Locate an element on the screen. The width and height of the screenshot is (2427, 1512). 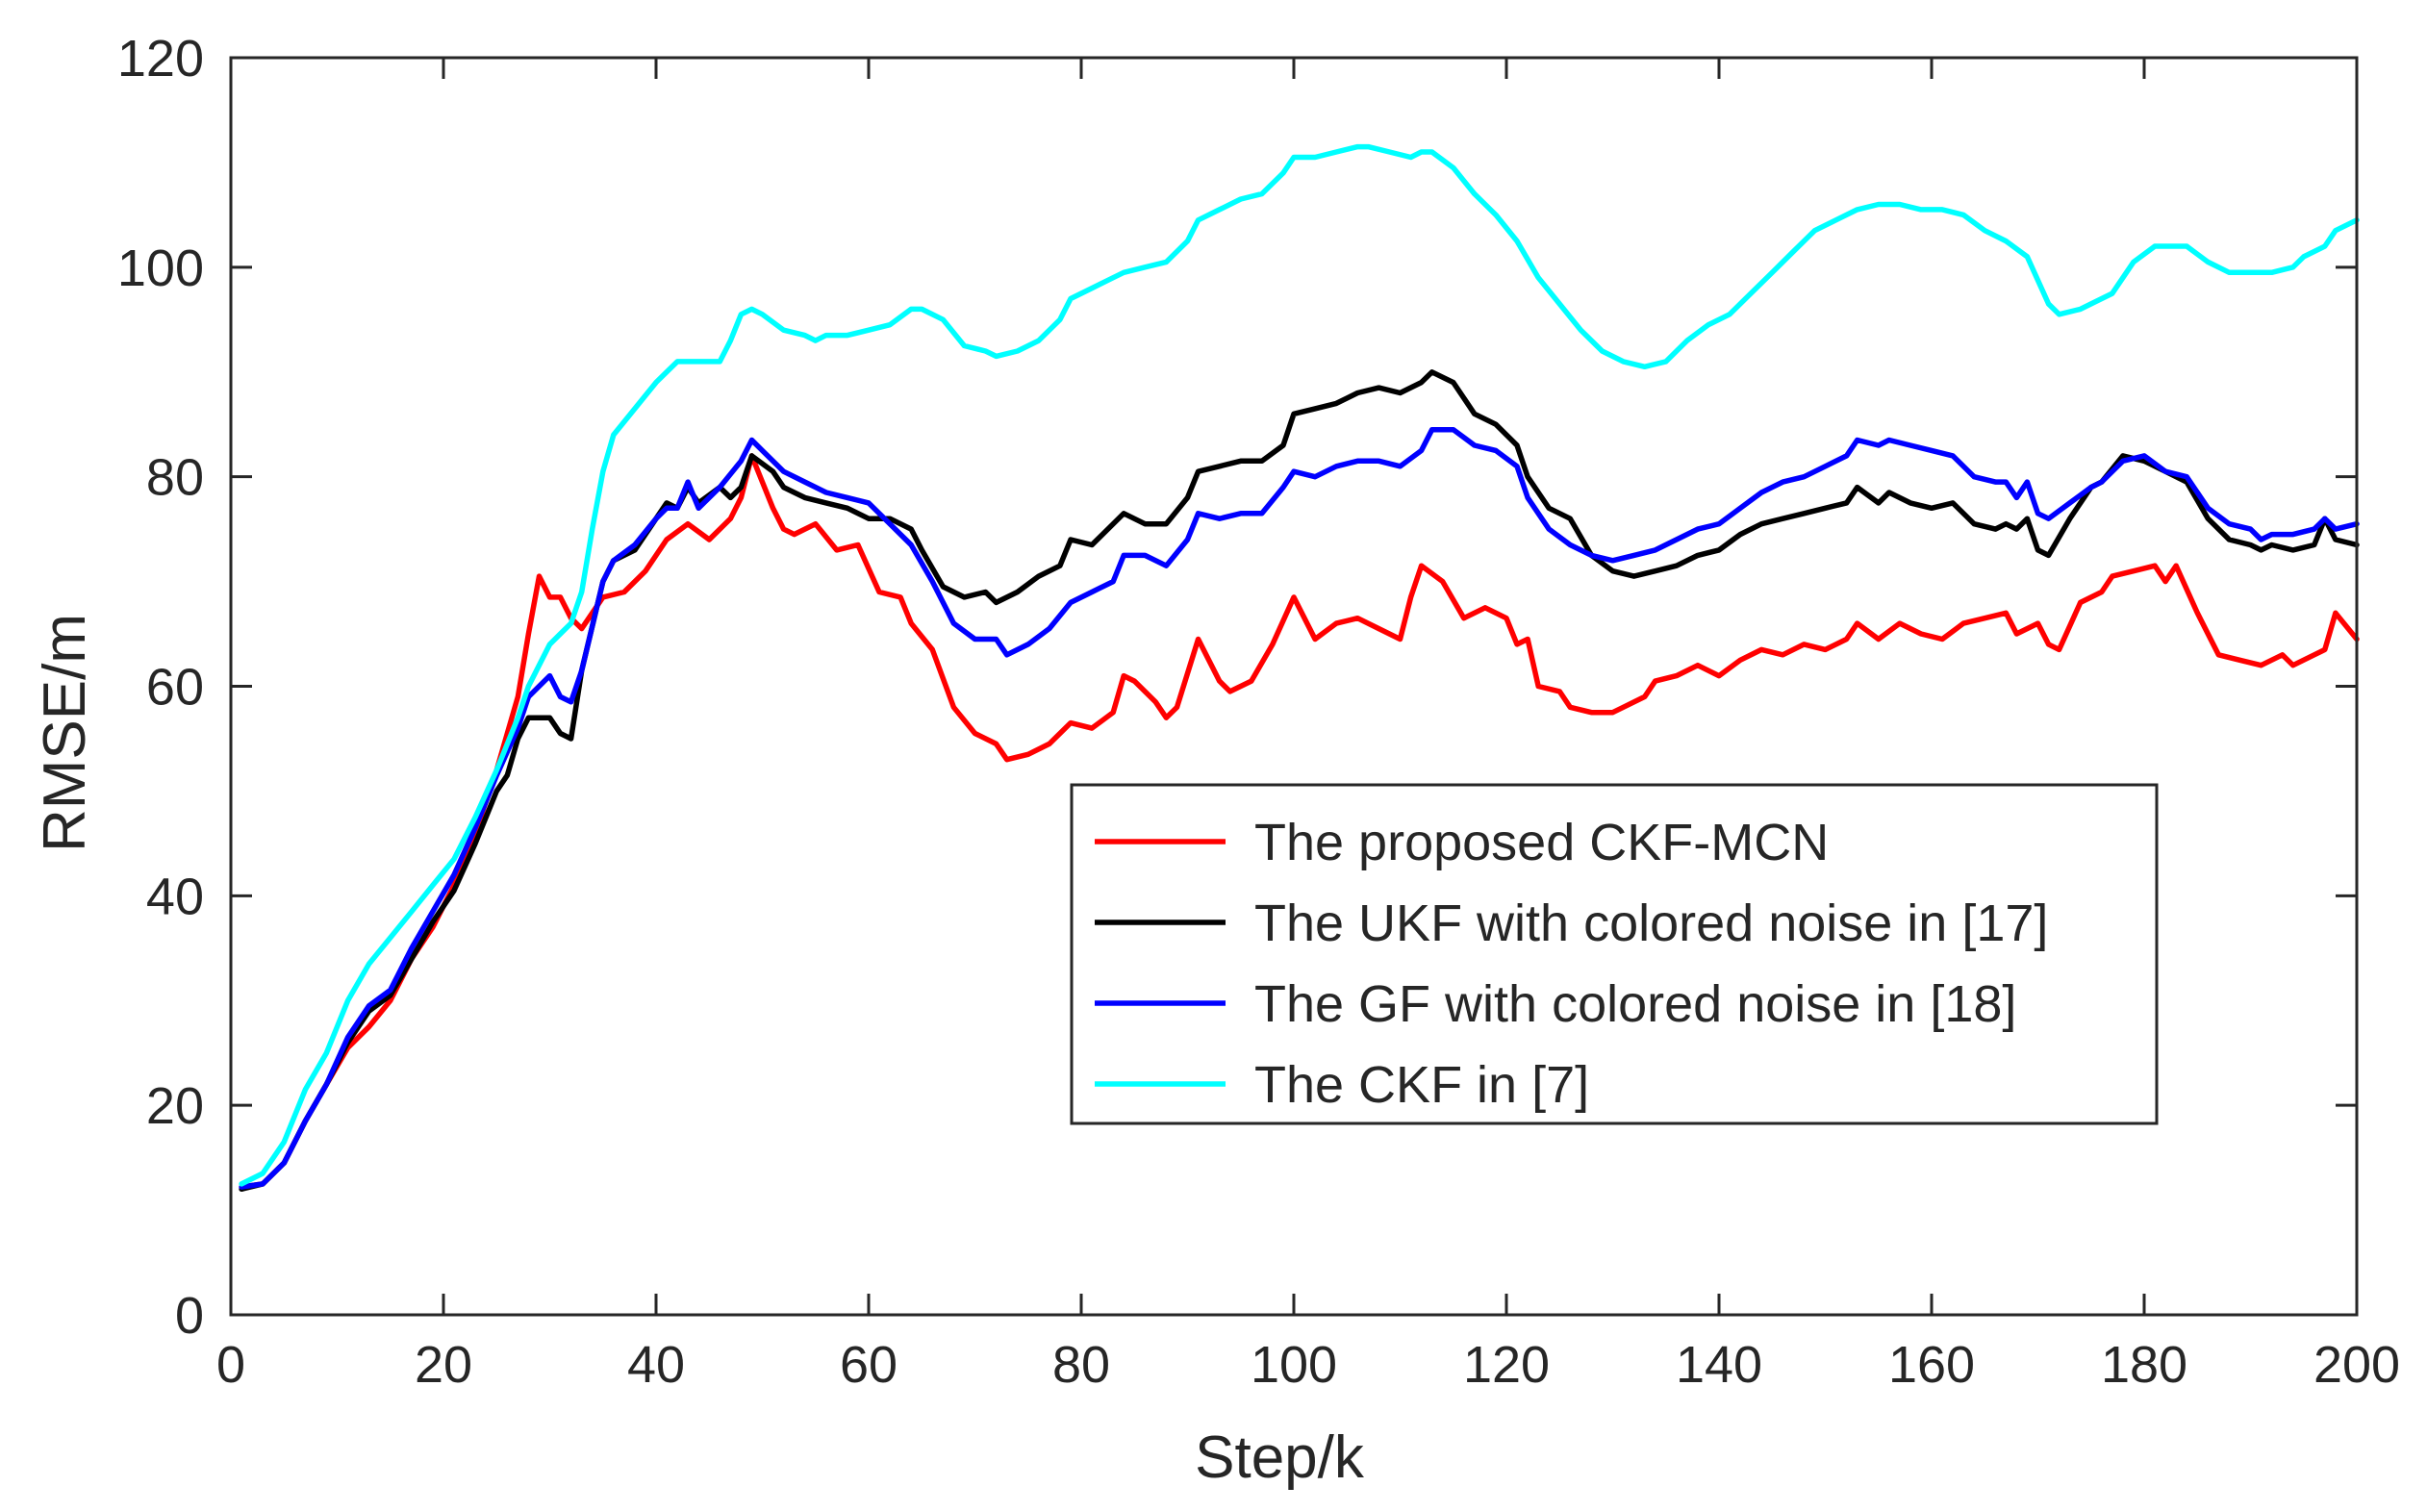
x-tick-label: 140 is located at coordinates (1719, 1365).